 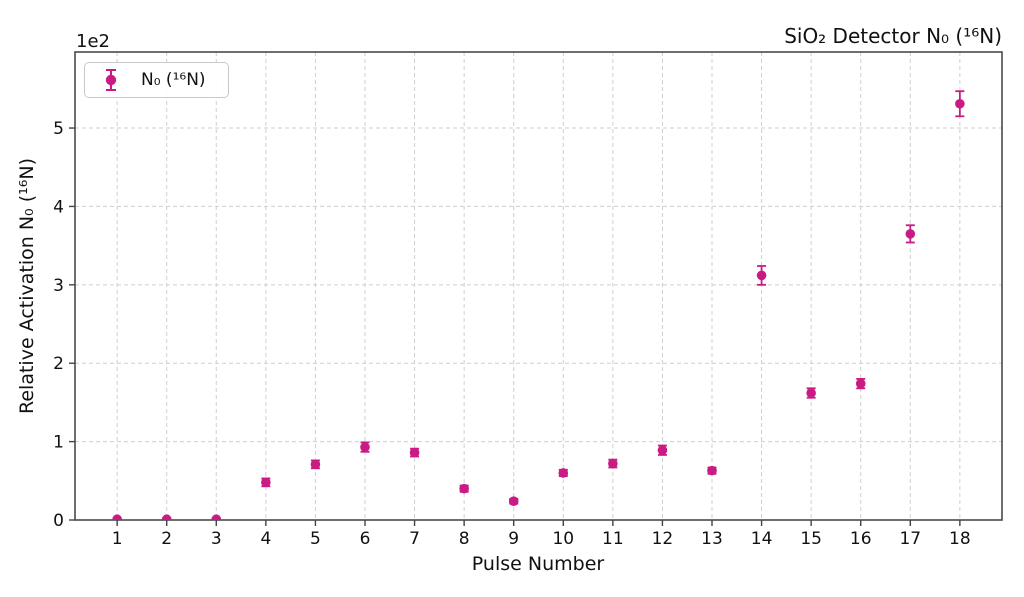 I want to click on y-axis-label: Relative Activation N₀ (¹⁶N), so click(x=27, y=286).